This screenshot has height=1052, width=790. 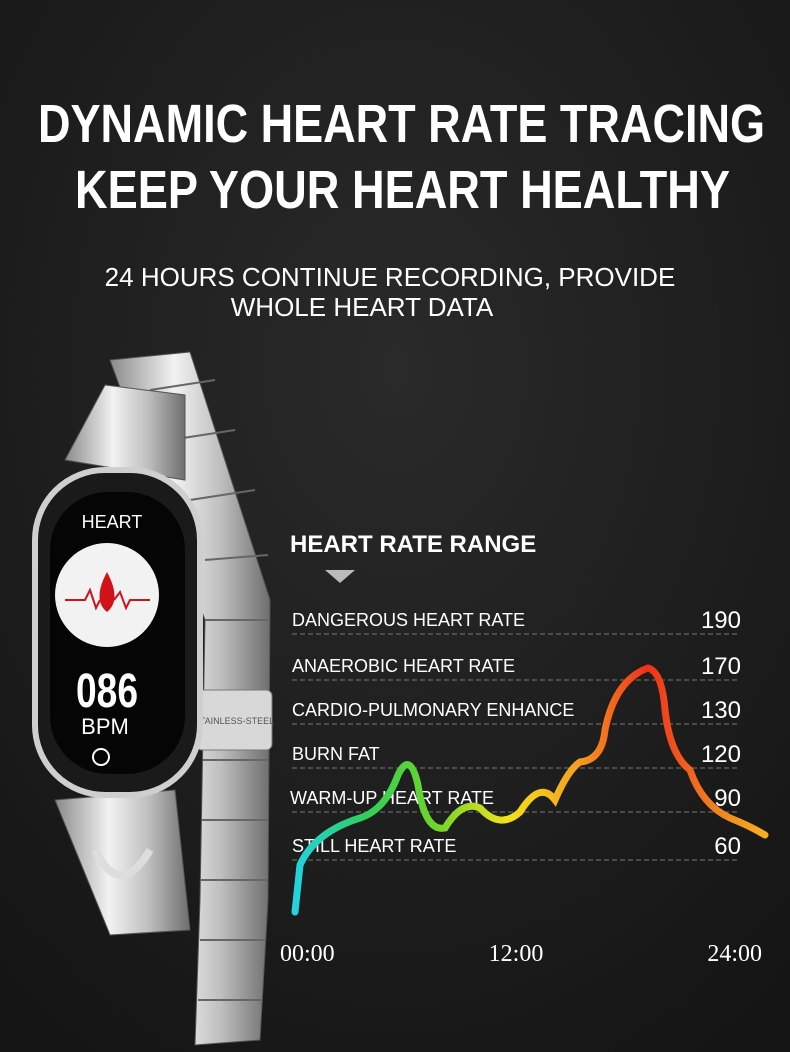 I want to click on zone-value: 120, so click(x=721, y=754).